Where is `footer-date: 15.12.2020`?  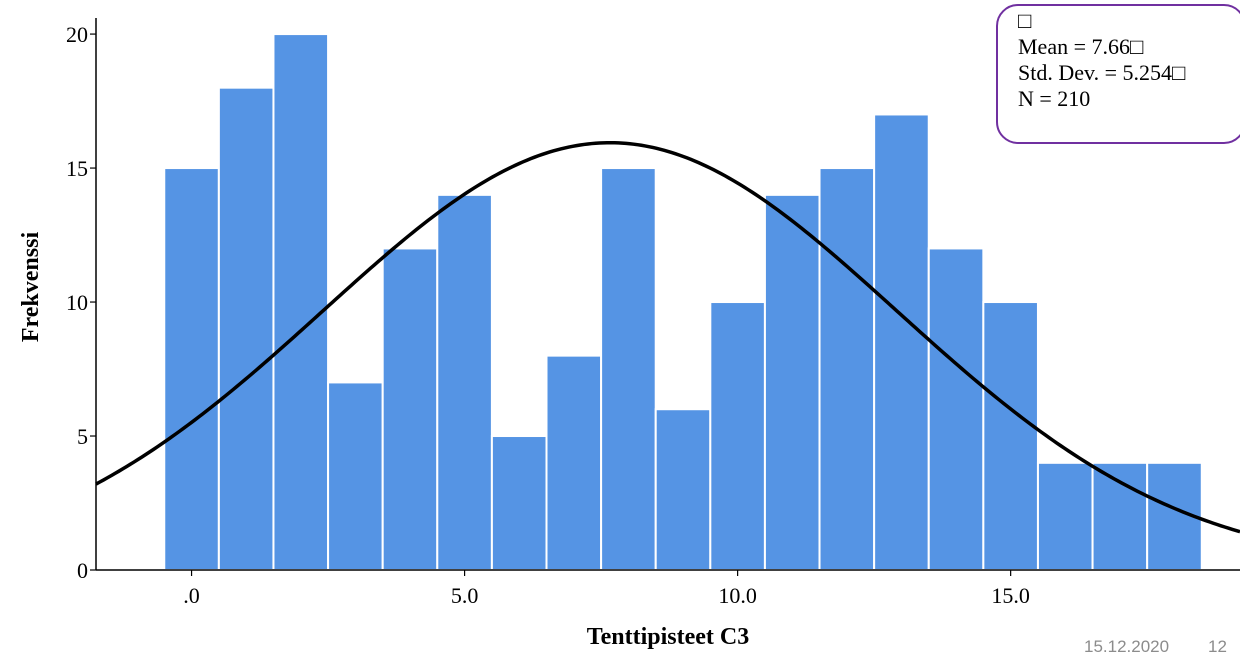
footer-date: 15.12.2020 is located at coordinates (1127, 646).